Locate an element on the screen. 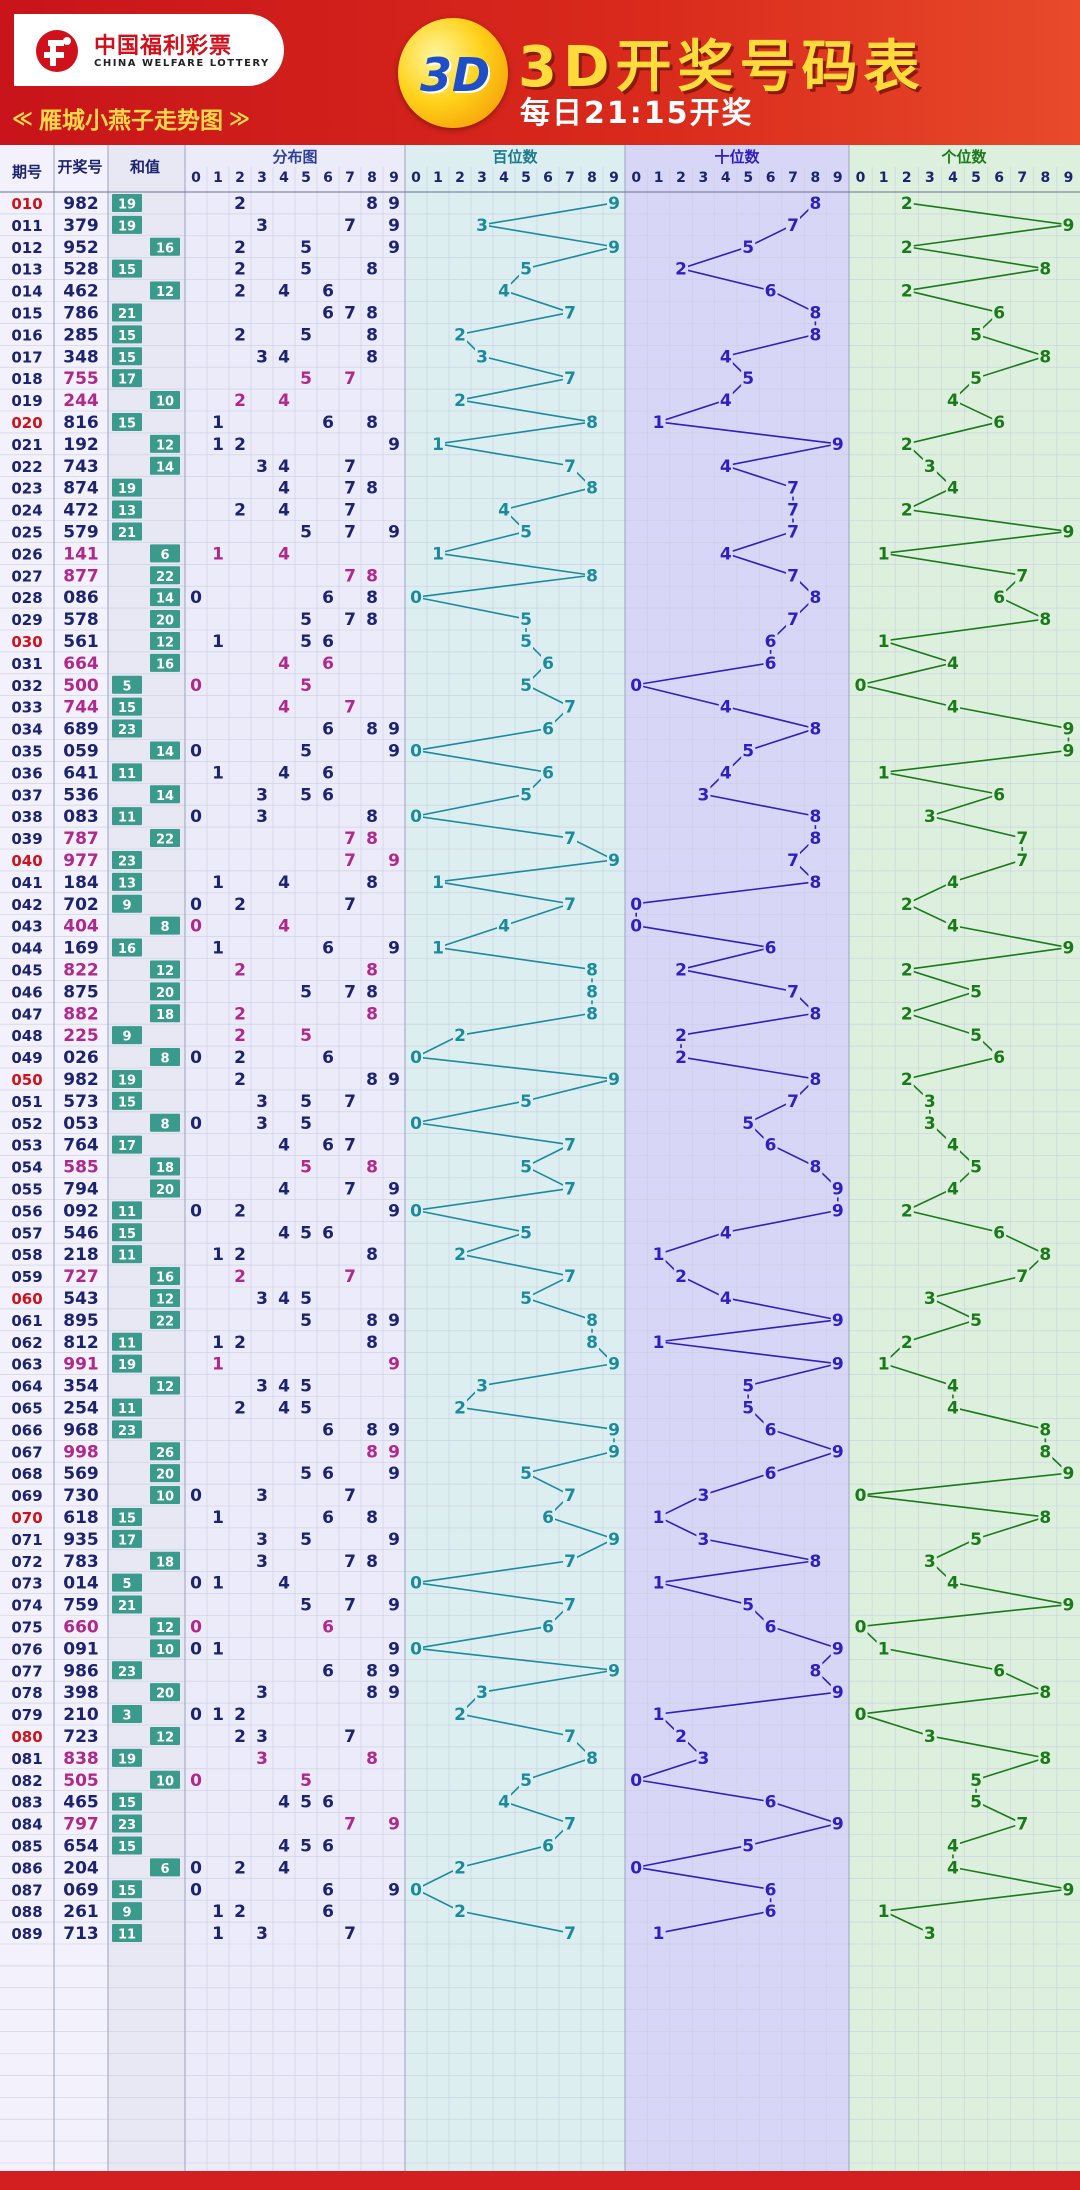  distribution-mark: 0 is located at coordinates (196, 1584).